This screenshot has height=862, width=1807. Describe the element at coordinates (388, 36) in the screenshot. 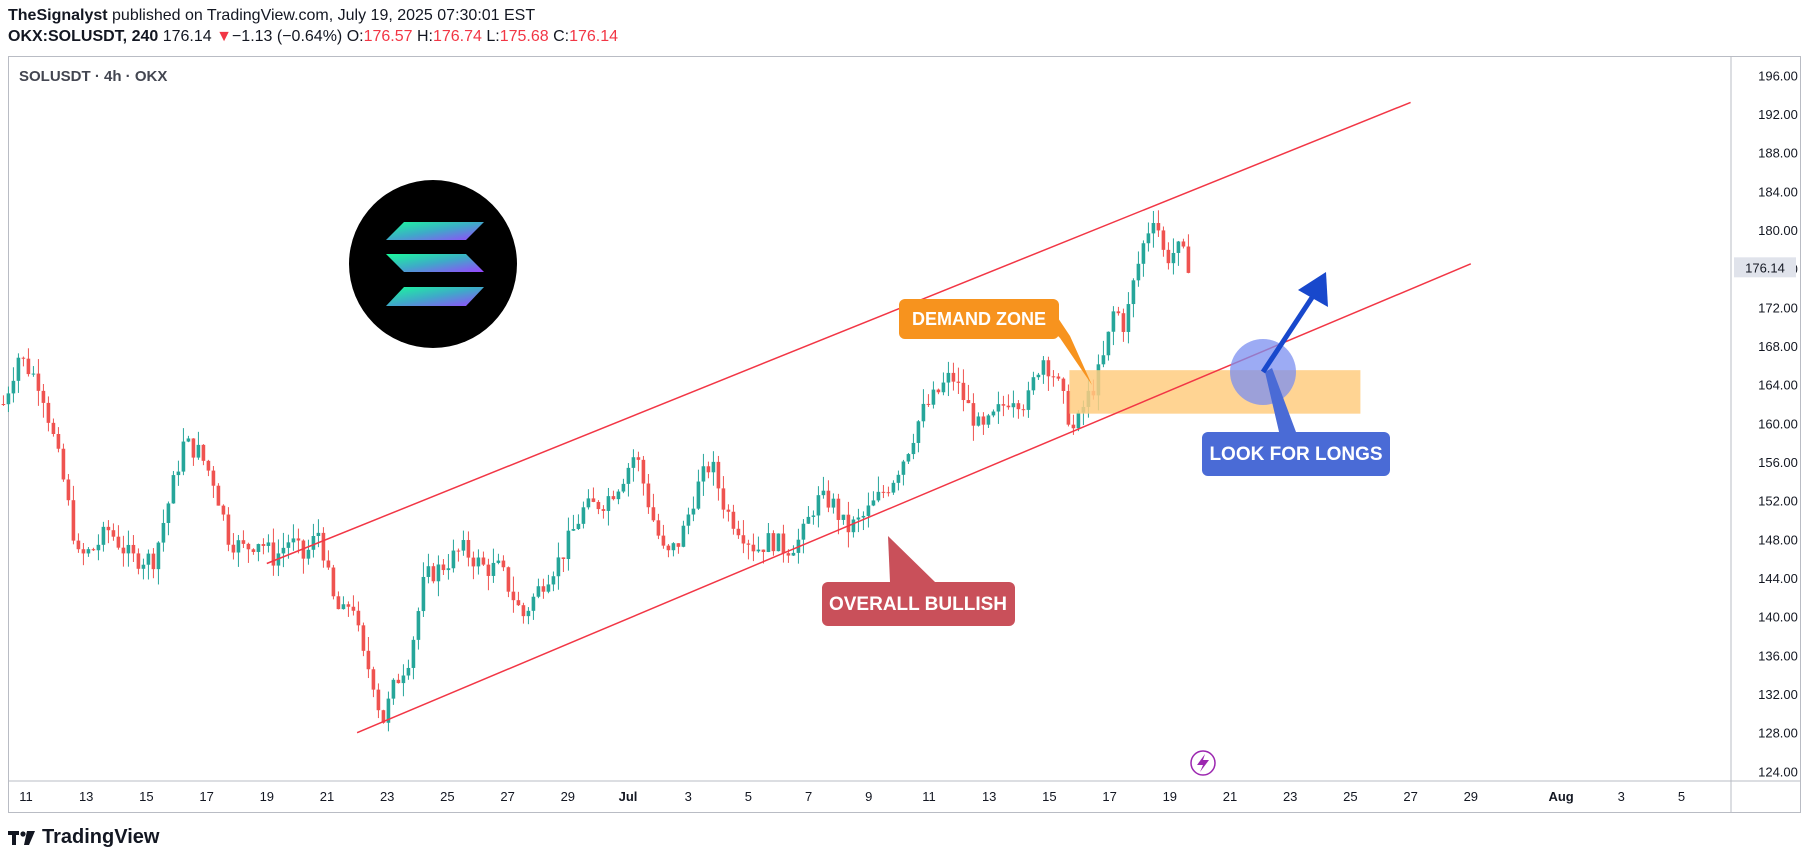

I see `open-value: 176.57` at that location.